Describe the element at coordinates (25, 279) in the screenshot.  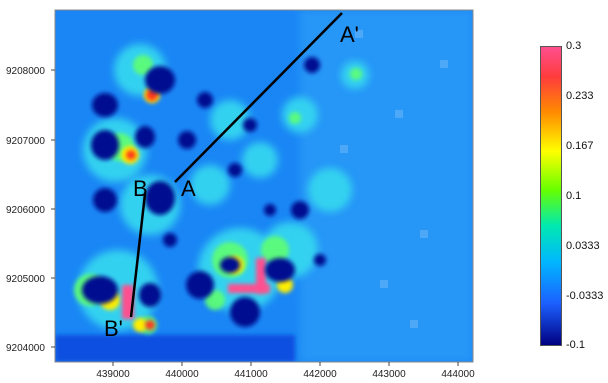
I see `y-tick-label: 9205000` at that location.